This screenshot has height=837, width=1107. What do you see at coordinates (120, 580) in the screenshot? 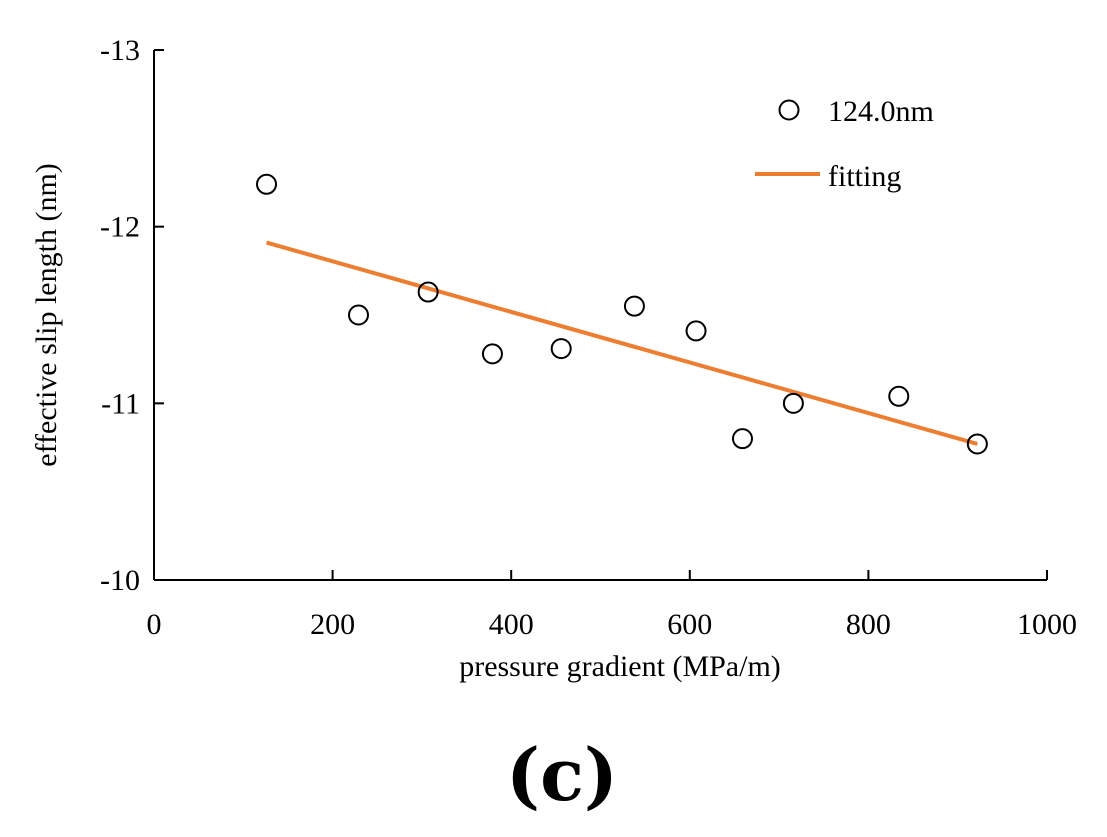
I see `y-tick-label: -10` at bounding box center [120, 580].